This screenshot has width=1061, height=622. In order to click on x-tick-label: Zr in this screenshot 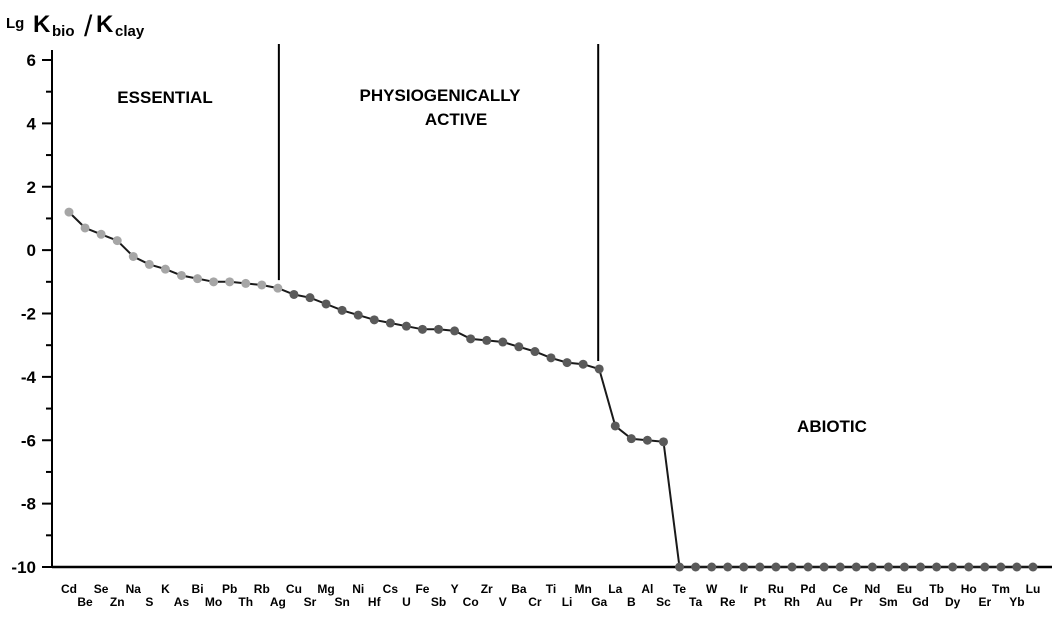, I will do `click(487, 589)`.